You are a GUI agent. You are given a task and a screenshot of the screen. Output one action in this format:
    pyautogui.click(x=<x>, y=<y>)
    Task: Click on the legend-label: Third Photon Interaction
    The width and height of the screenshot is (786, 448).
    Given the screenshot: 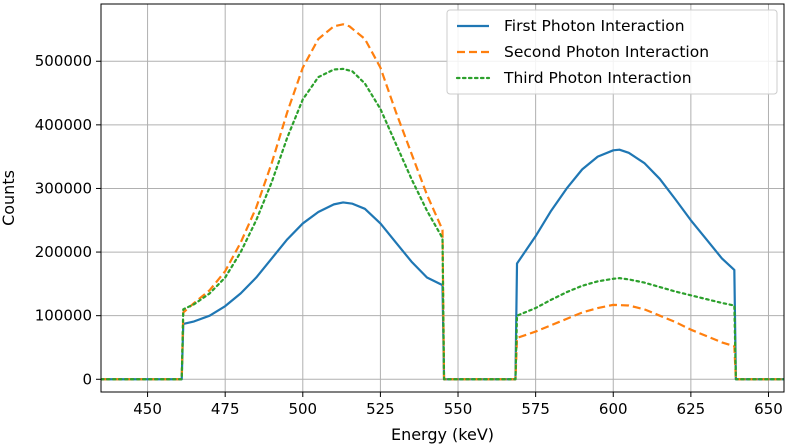 What is the action you would take?
    pyautogui.click(x=597, y=78)
    